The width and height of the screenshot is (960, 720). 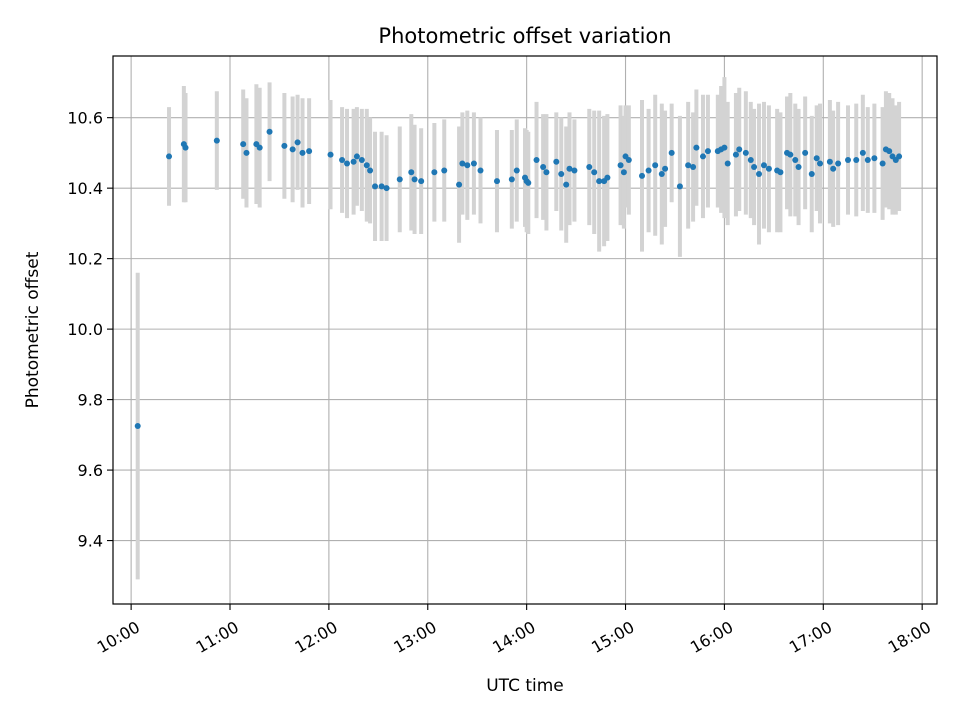 I want to click on x-tick-label: 11:00, so click(x=217, y=637).